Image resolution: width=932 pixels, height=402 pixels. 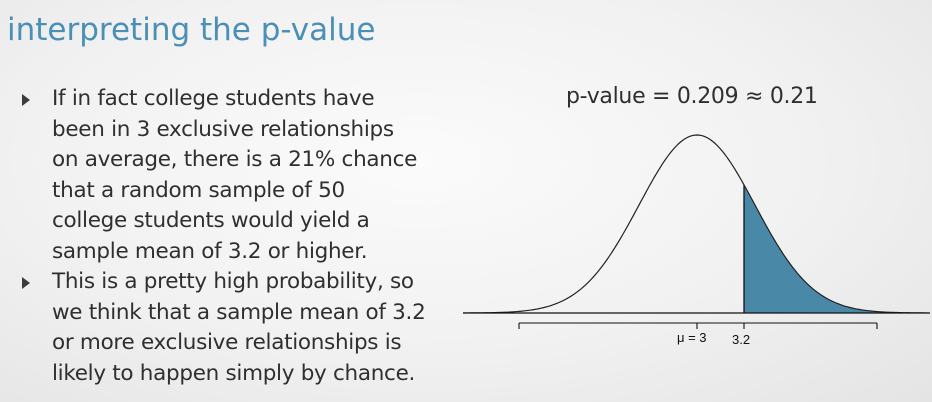 What do you see at coordinates (198, 190) in the screenshot?
I see `bullet-line: that a random sample of 50` at bounding box center [198, 190].